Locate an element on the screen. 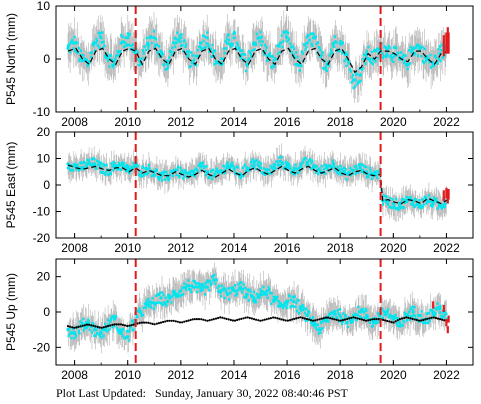 This screenshot has width=481, height=404. y-tick-label: -20 is located at coordinates (42, 347).